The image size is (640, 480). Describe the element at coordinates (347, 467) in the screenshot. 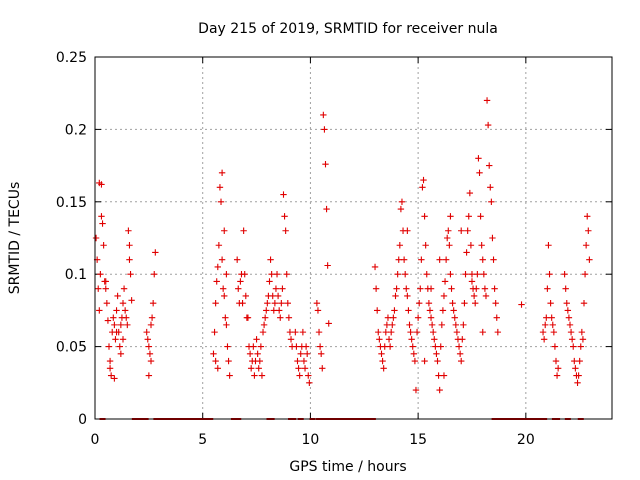

I see `x-axis-label: GPS time / hours` at that location.